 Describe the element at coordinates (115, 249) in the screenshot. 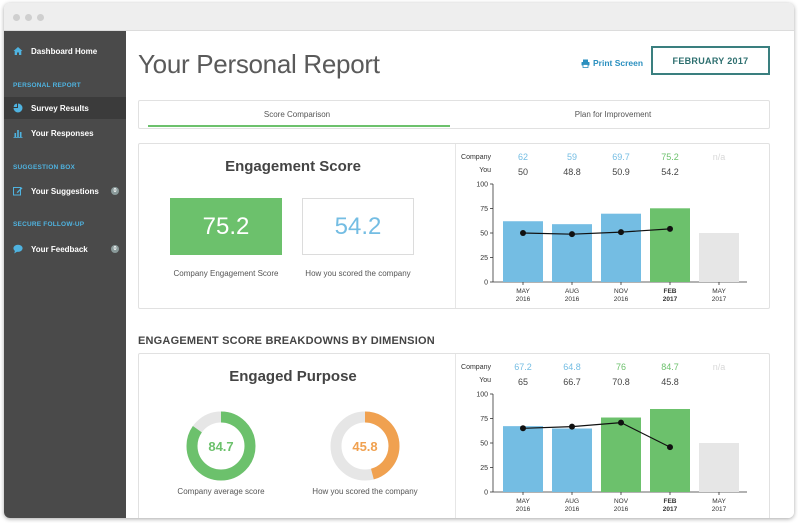

I see `feedback-count-badge: 0` at that location.